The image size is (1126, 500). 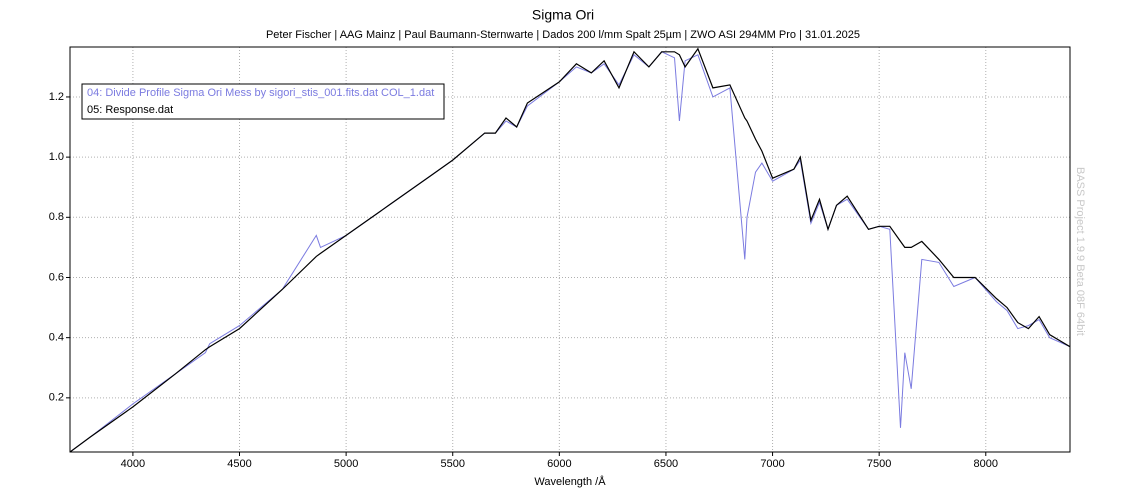 What do you see at coordinates (133, 464) in the screenshot?
I see `x-tick-label: 4000` at bounding box center [133, 464].